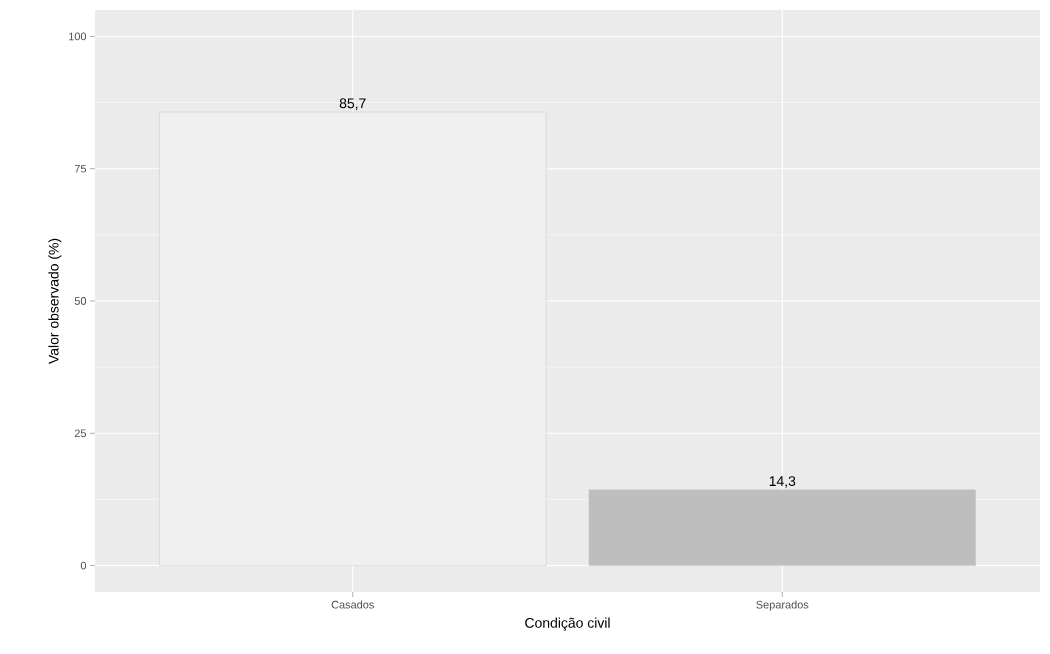 The image size is (1050, 654). I want to click on y-tick-label: 75, so click(80, 168).